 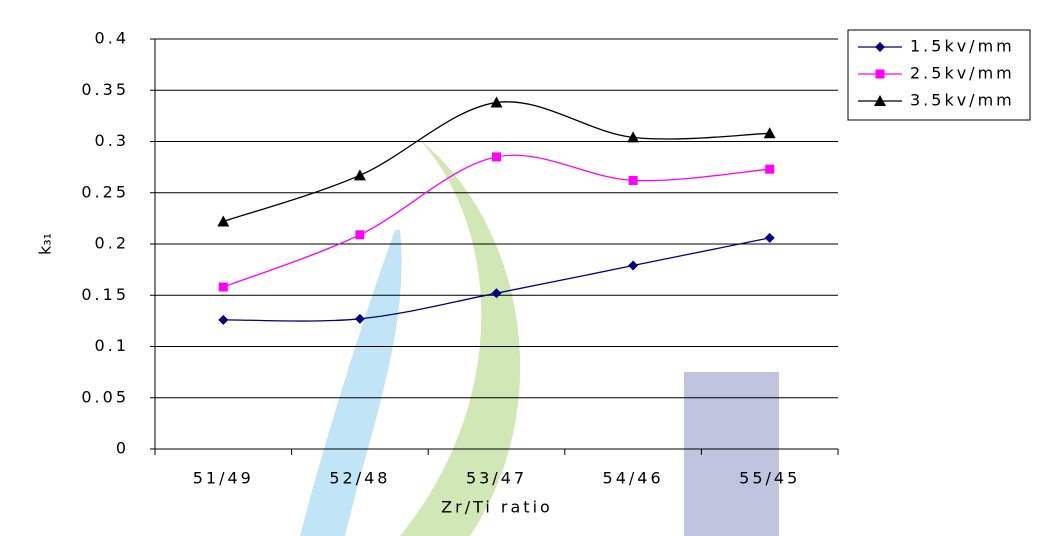 I want to click on x-tick-label: 52/48, so click(x=359, y=478).